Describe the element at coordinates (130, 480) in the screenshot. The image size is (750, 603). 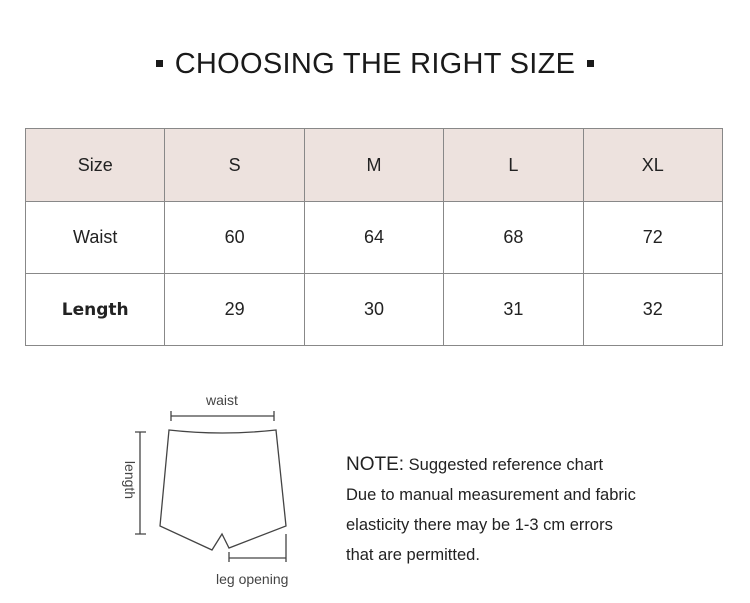
I see `length-label: length` at that location.